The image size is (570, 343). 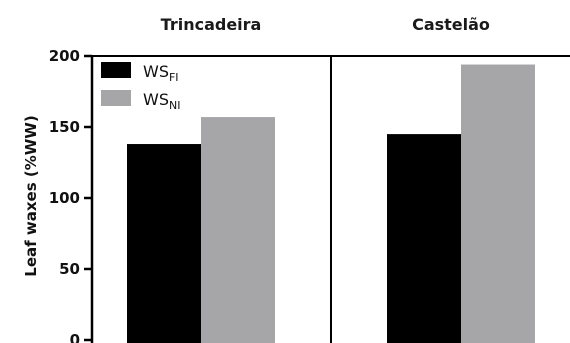 I want to click on legend-label-ws-fi-main: WS, so click(x=156, y=71).